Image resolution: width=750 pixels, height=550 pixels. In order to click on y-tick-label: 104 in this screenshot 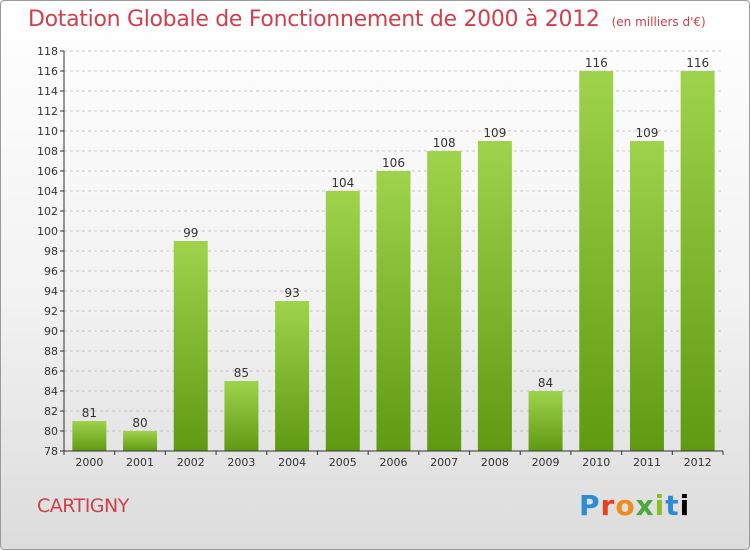, I will do `click(47, 191)`.